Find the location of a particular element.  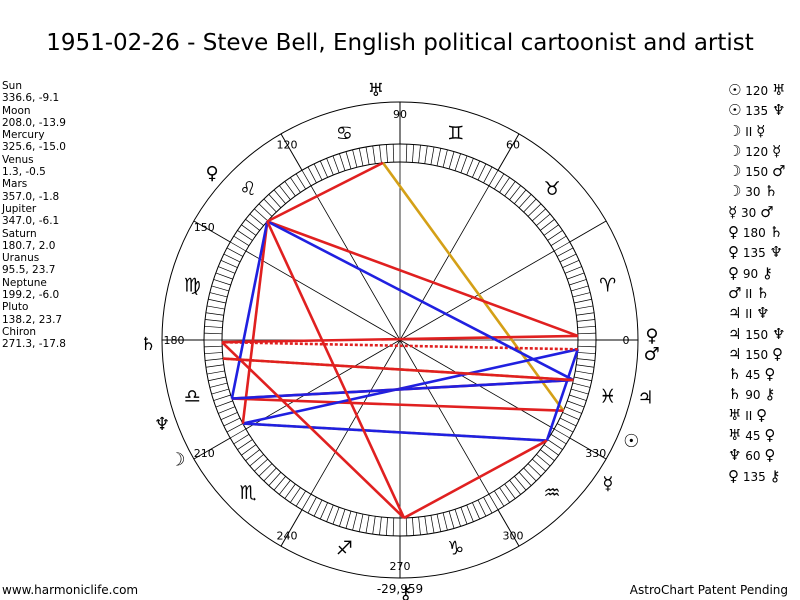

aspect-planet-1: ♃ is located at coordinates (735, 333).